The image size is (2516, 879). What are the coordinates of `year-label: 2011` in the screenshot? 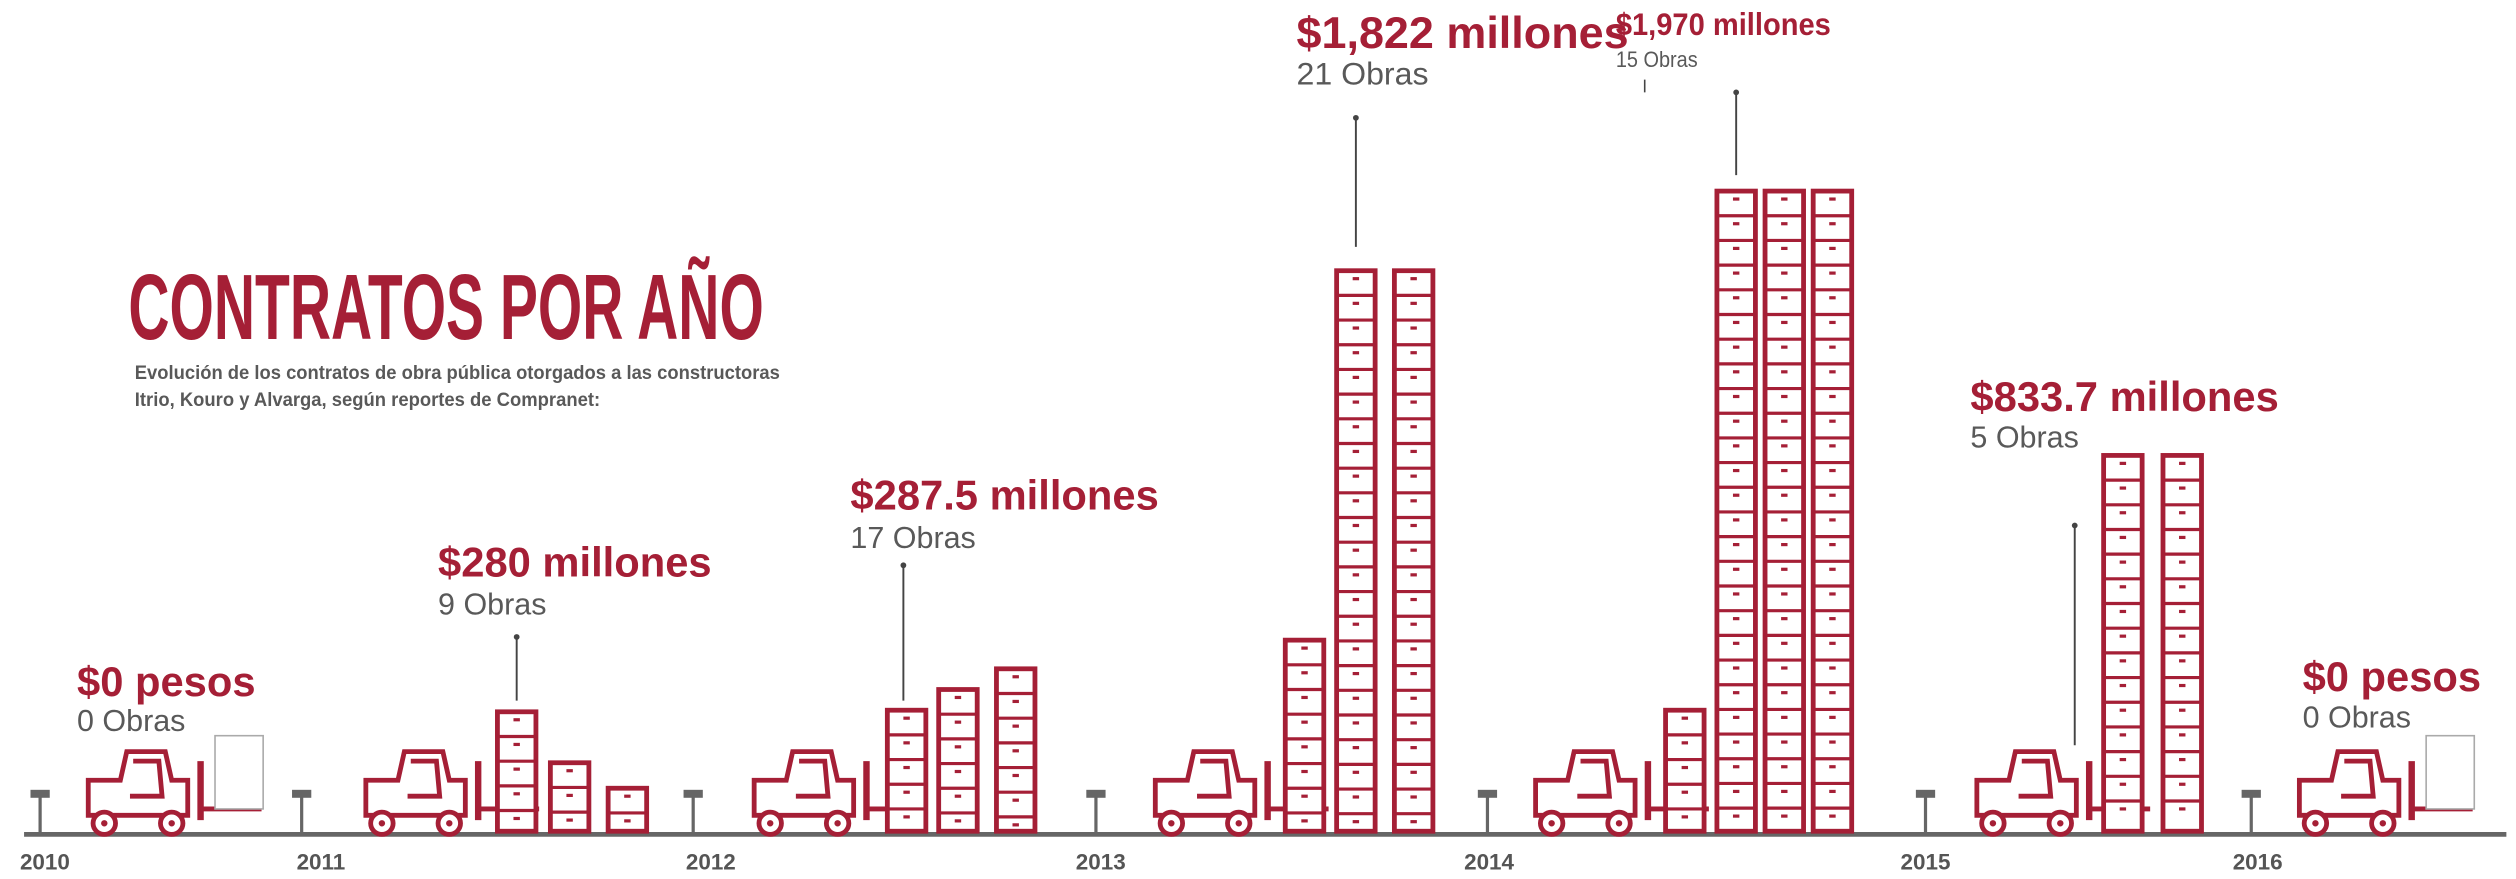 It's located at (321, 862).